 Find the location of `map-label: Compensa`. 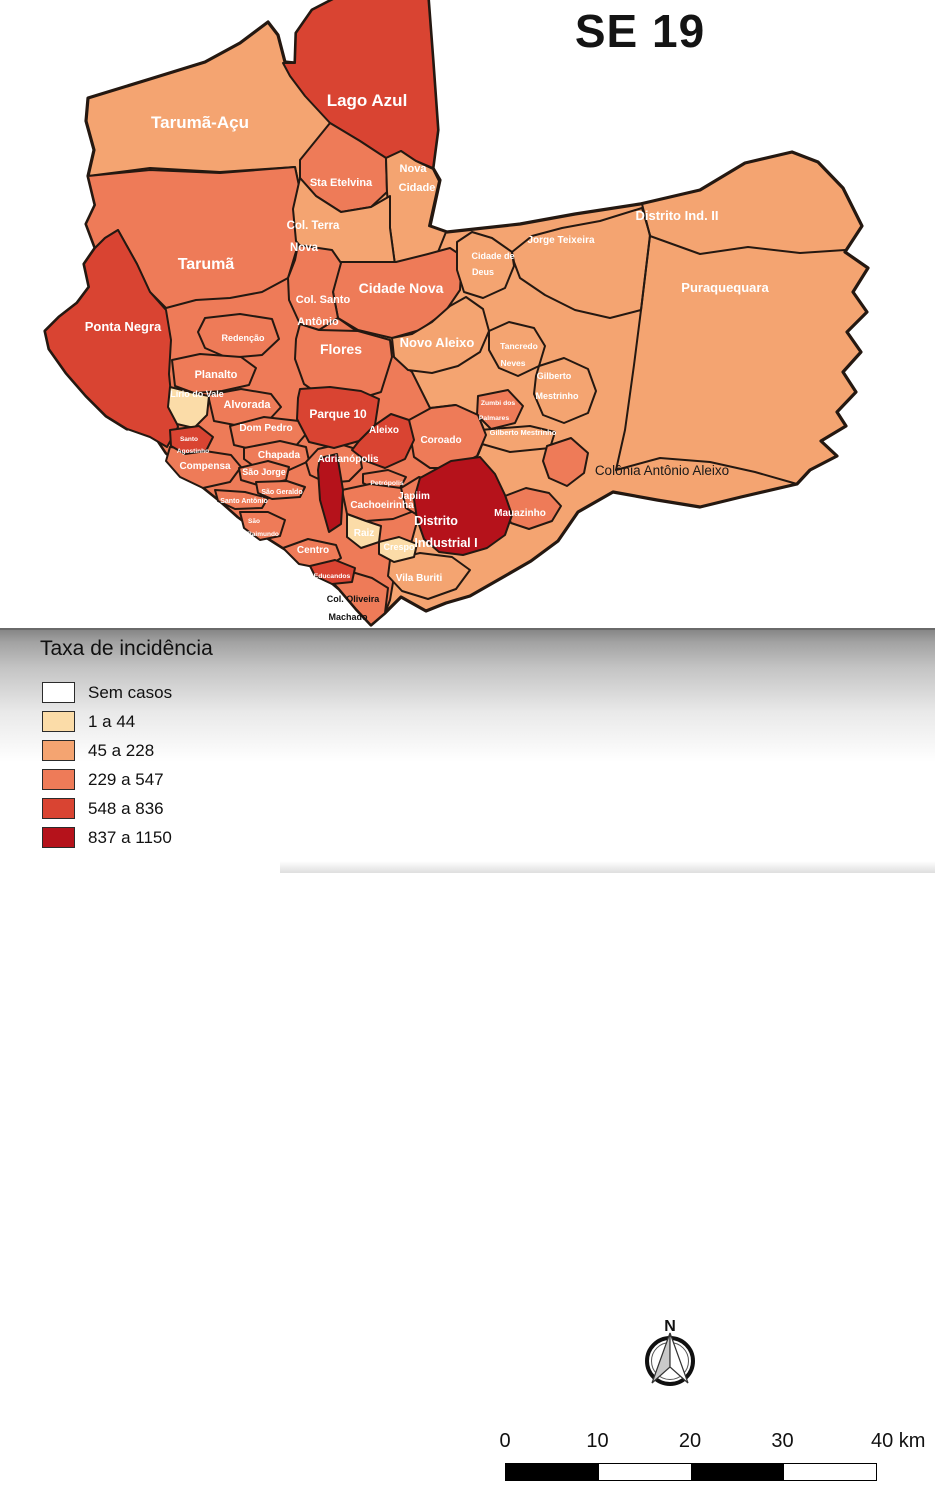

map-label: Compensa is located at coordinates (205, 466).